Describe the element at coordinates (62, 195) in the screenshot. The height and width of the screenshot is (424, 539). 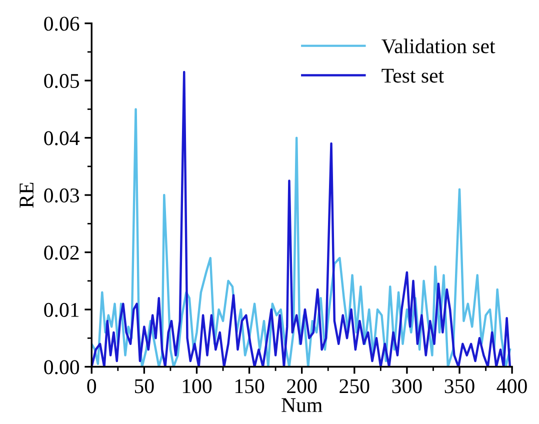
I see `y-tick-label: 0.03` at that location.